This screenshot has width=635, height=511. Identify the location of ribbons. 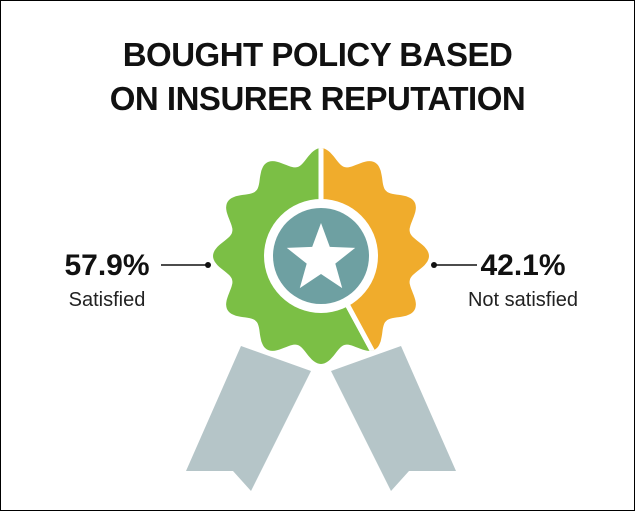
(321, 418).